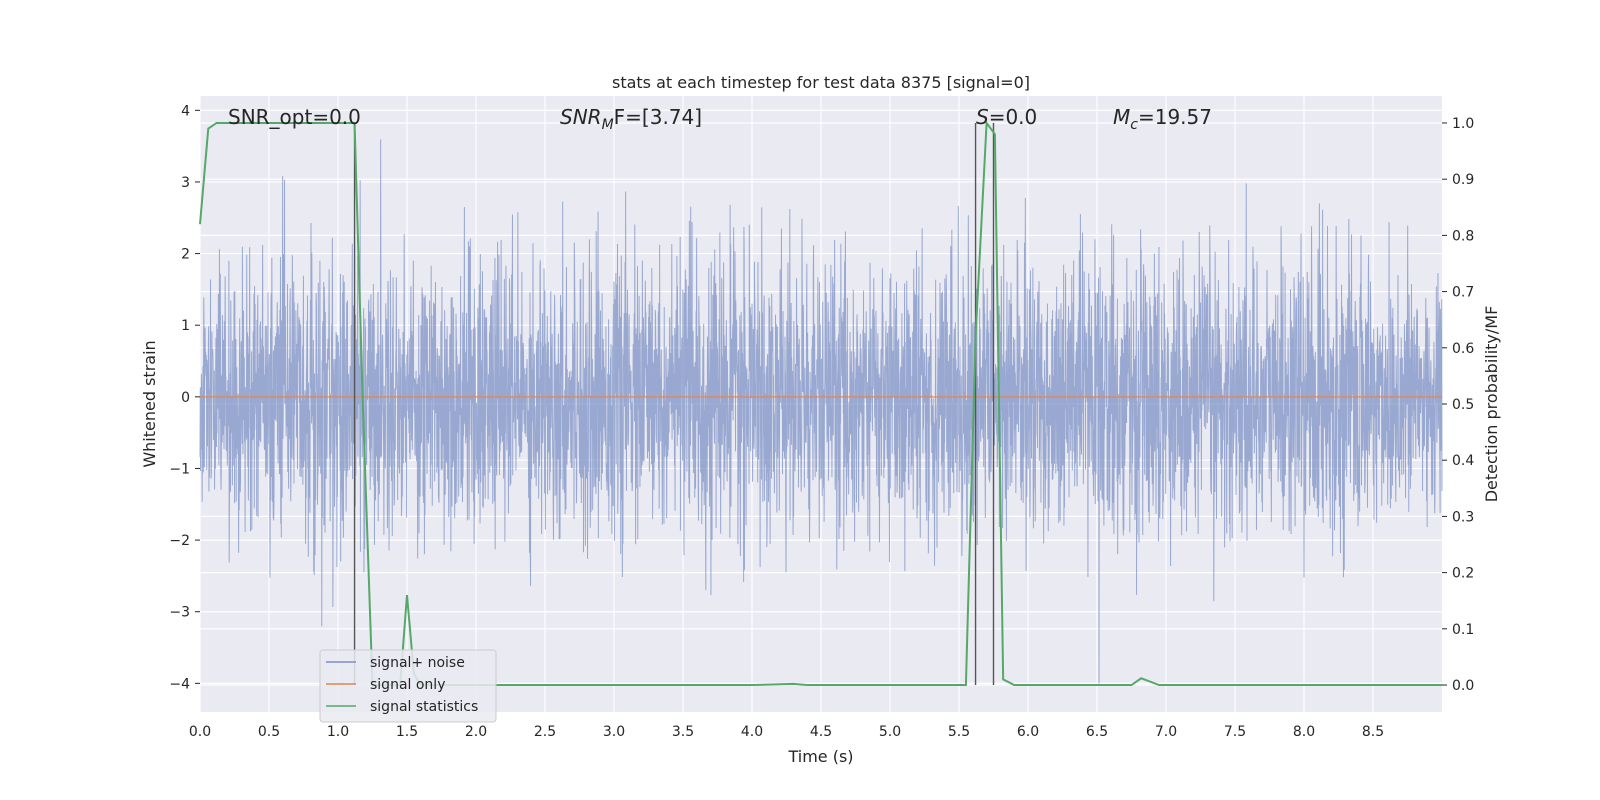 Image resolution: width=1600 pixels, height=800 pixels. I want to click on annotation-snr-mf: SNRMF=[3.74], so click(631, 119).